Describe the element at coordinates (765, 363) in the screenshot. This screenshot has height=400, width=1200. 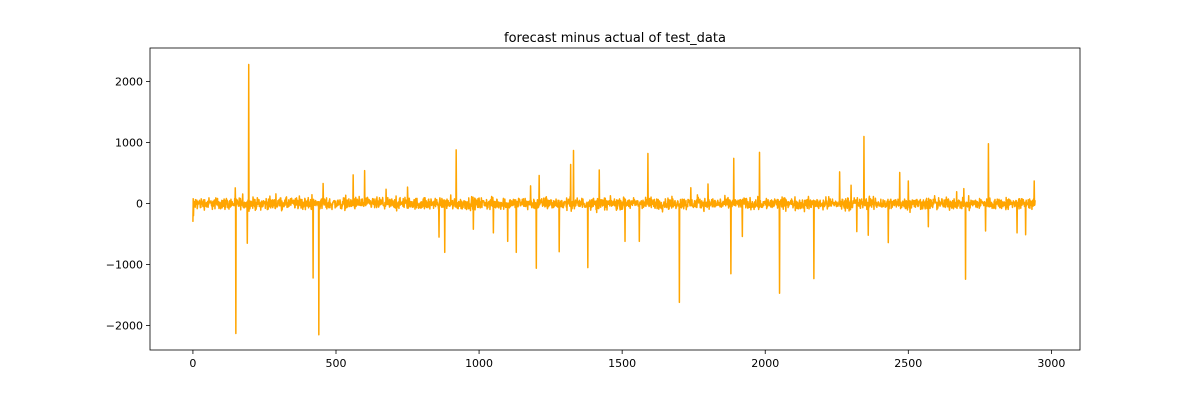
I see `x-tick-label: 2000` at that location.